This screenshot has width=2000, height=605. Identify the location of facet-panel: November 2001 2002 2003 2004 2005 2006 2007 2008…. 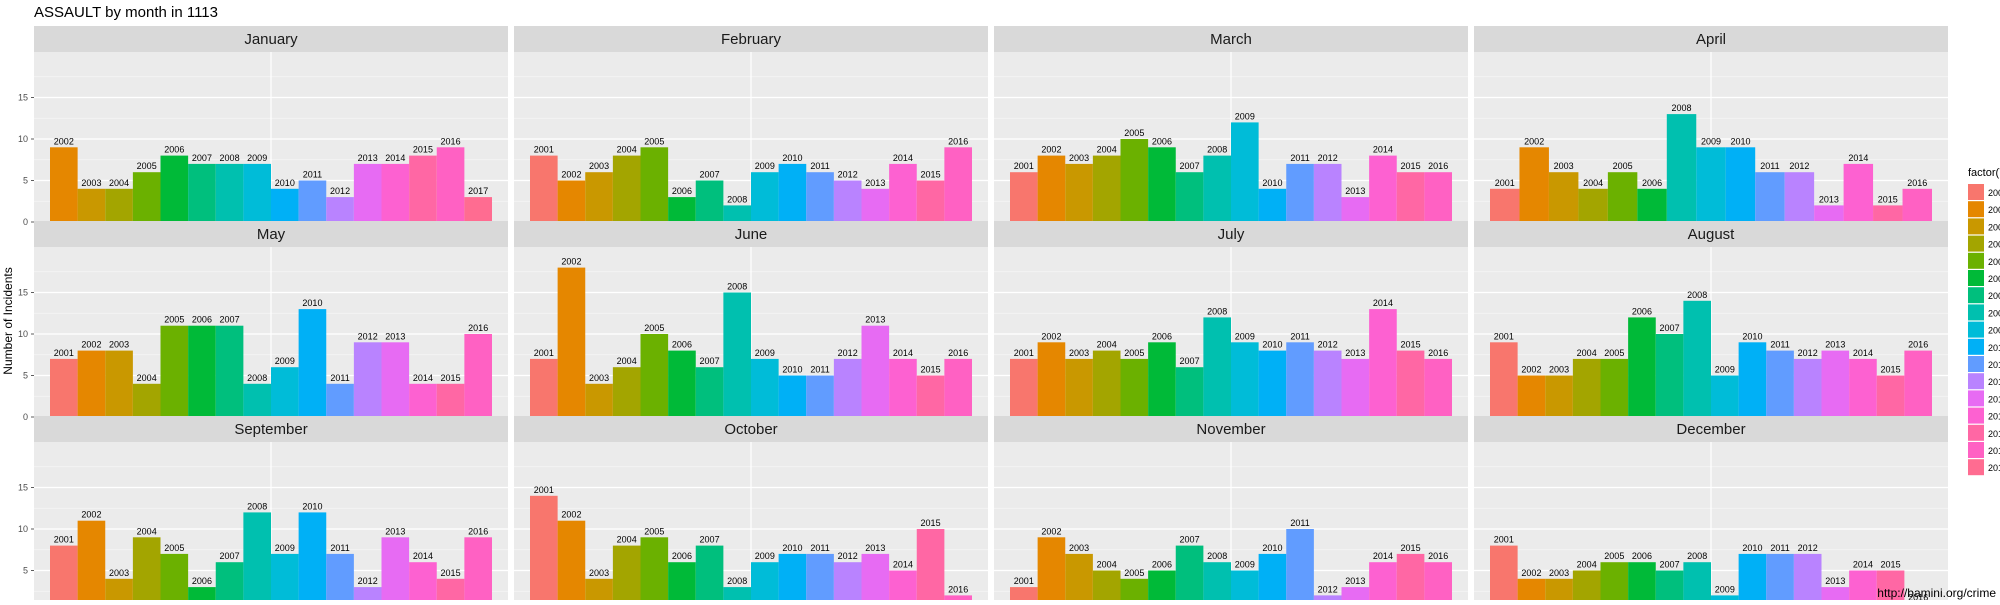
(1231, 510).